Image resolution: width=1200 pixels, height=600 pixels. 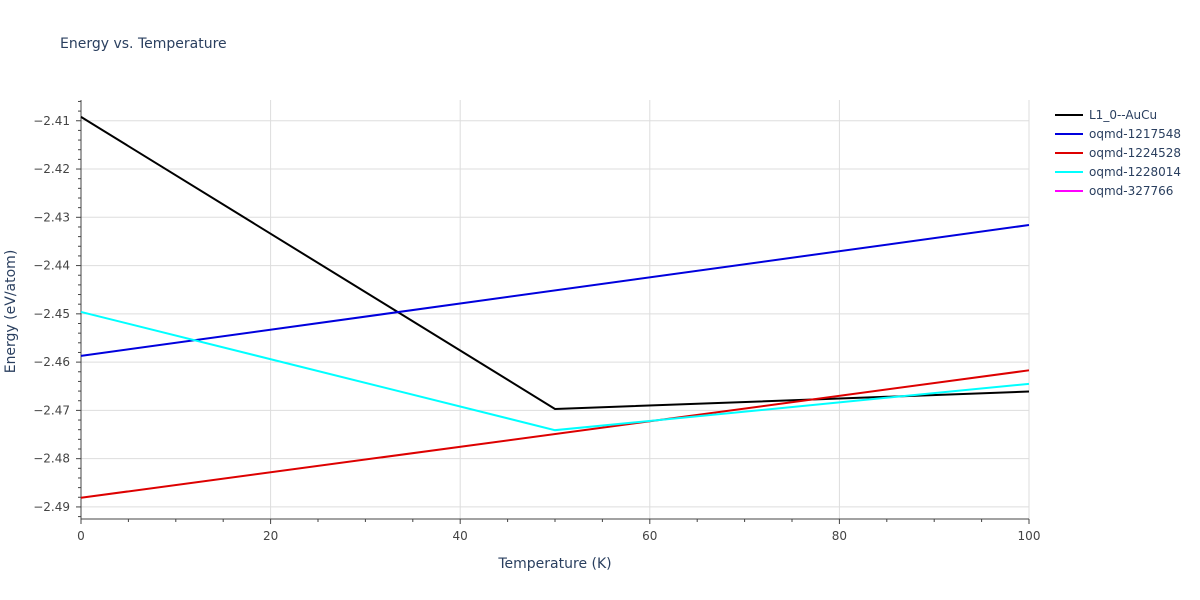 What do you see at coordinates (51, 410) in the screenshot?
I see `y-tick-label: −2.47` at bounding box center [51, 410].